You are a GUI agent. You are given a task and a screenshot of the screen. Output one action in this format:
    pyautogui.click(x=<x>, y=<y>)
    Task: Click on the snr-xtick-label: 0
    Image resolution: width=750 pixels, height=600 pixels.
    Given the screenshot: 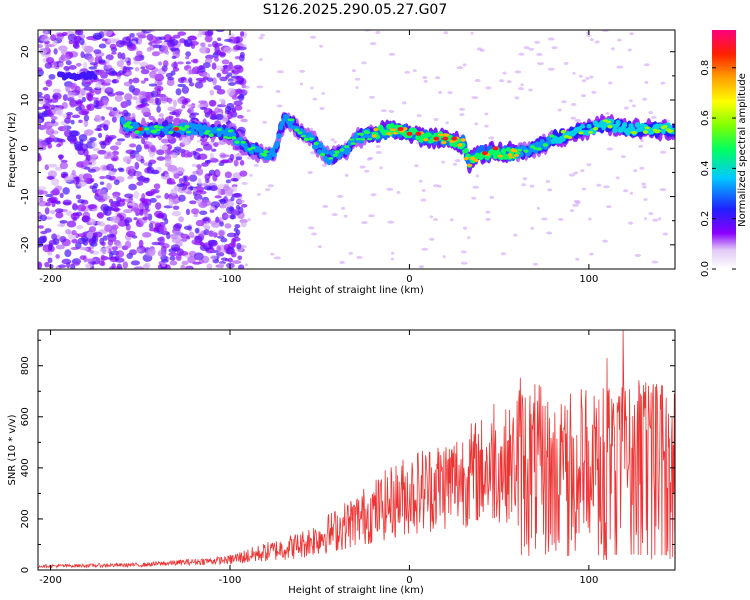 What is the action you would take?
    pyautogui.click(x=409, y=580)
    